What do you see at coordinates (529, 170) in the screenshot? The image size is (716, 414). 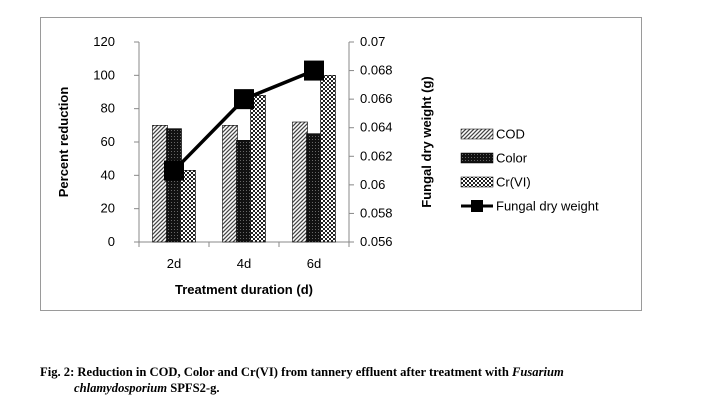 I see `legend: COD Color Cr(VI) Fungal dry weight` at bounding box center [529, 170].